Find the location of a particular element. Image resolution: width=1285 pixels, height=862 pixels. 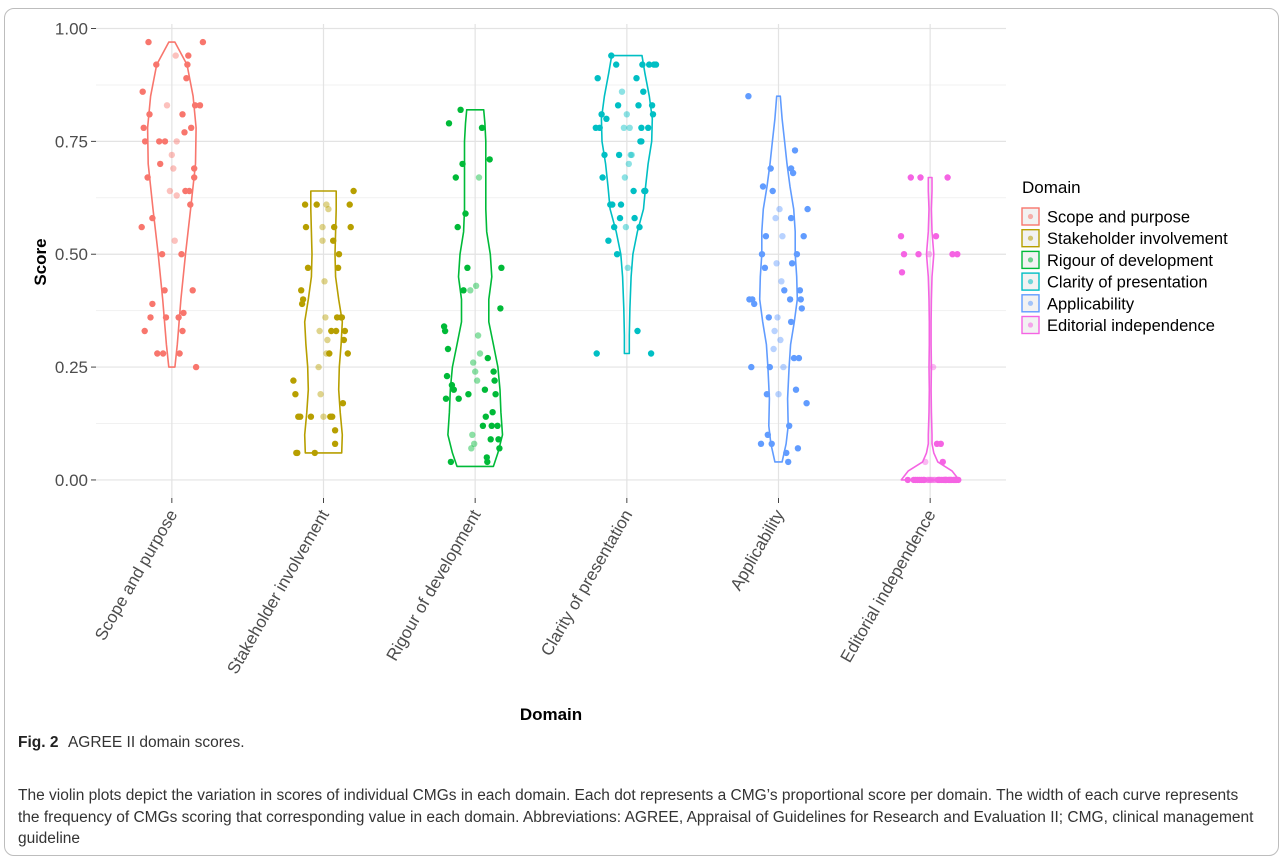

x-tick-label: Stakeholder involvement is located at coordinates (278, 591).